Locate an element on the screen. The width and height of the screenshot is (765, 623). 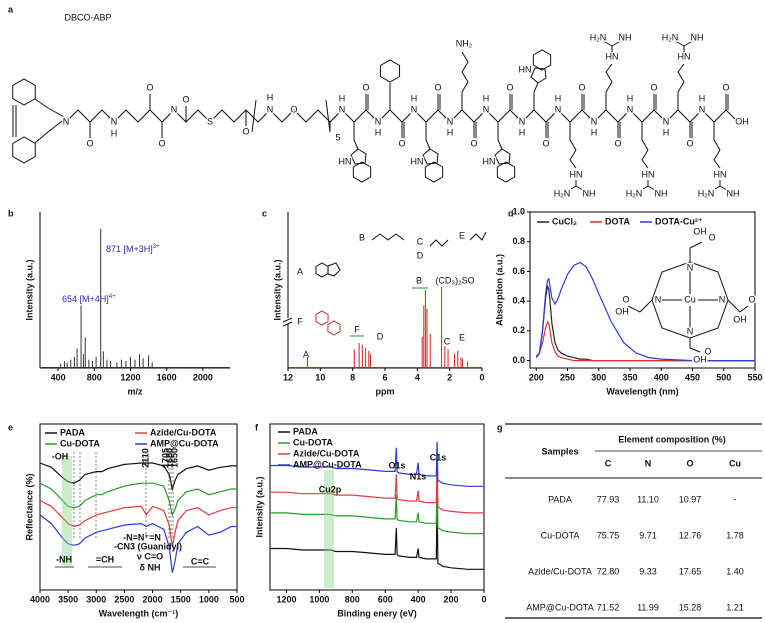
x-tick-label: 4000 is located at coordinates (40, 599).